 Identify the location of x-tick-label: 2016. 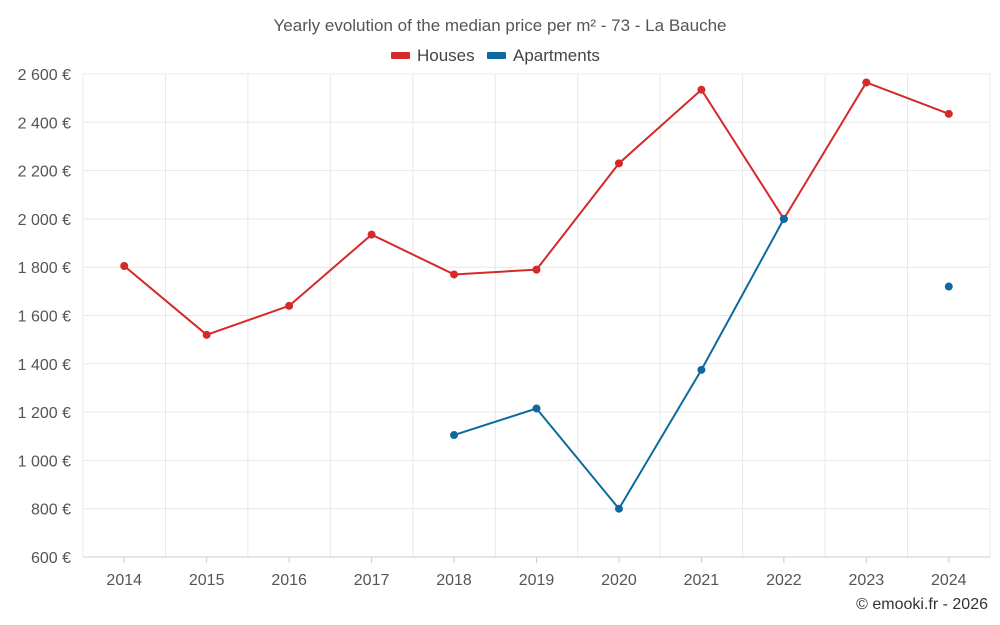
(289, 580).